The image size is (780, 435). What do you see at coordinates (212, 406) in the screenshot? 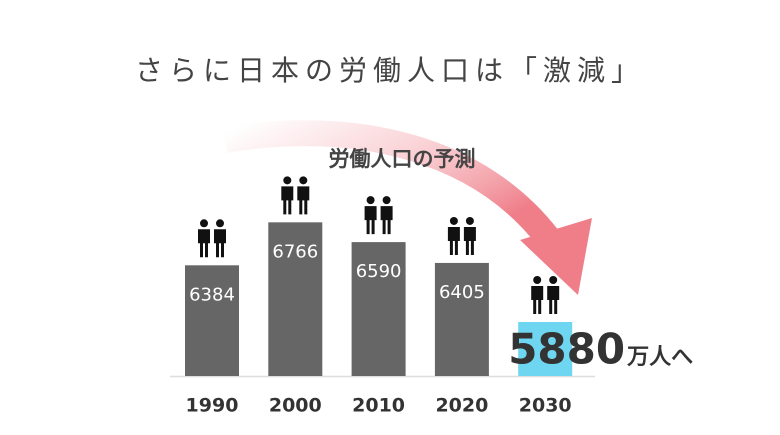
I see `x-tick-label: 1990` at bounding box center [212, 406].